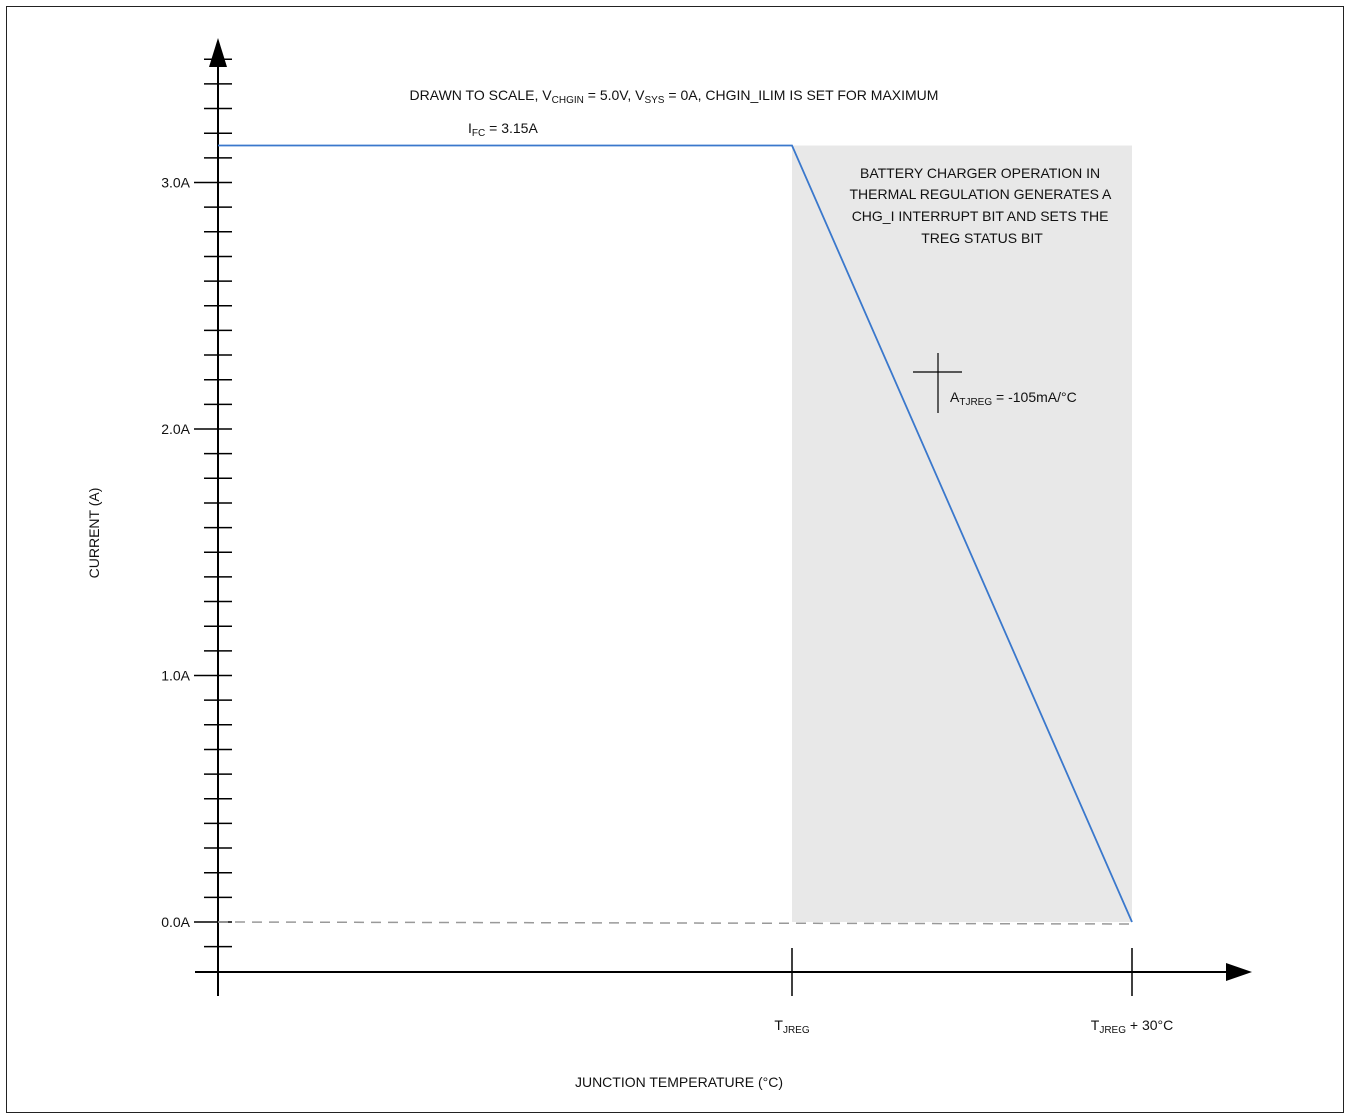 The width and height of the screenshot is (1350, 1119). Describe the element at coordinates (175, 183) in the screenshot. I see `y-tick-label: 3.0A` at that location.